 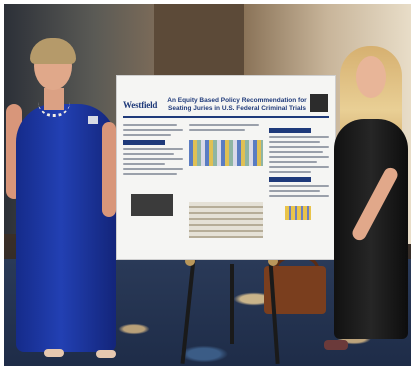 What do you see at coordinates (319, 103) in the screenshot?
I see `seal-icon` at bounding box center [319, 103].